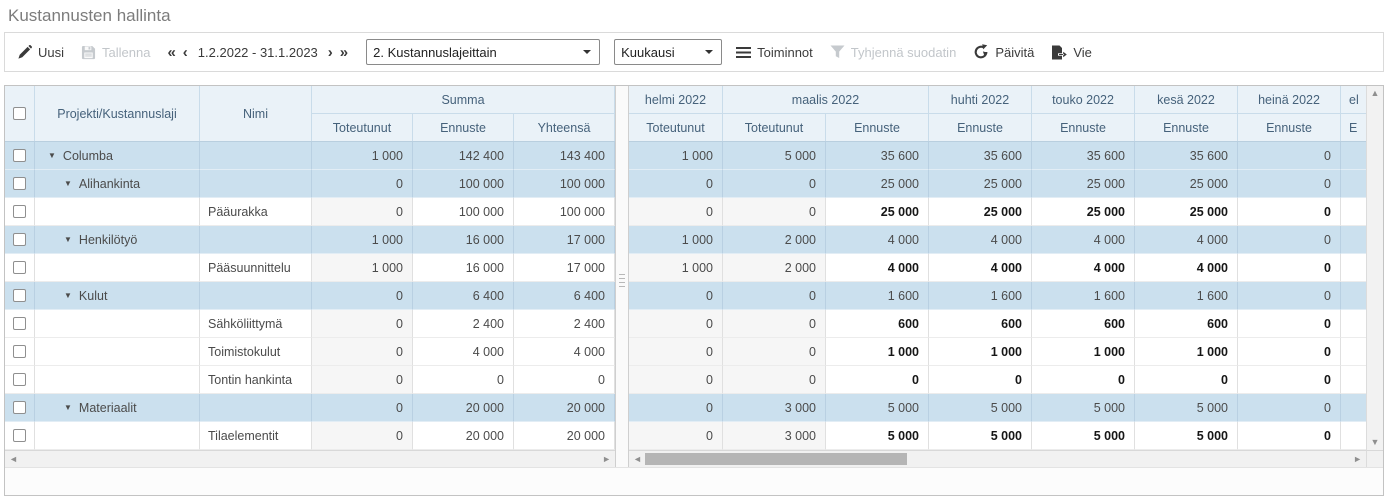 The width and height of the screenshot is (1388, 503). I want to click on summa-value-cell: 0, so click(362, 184).